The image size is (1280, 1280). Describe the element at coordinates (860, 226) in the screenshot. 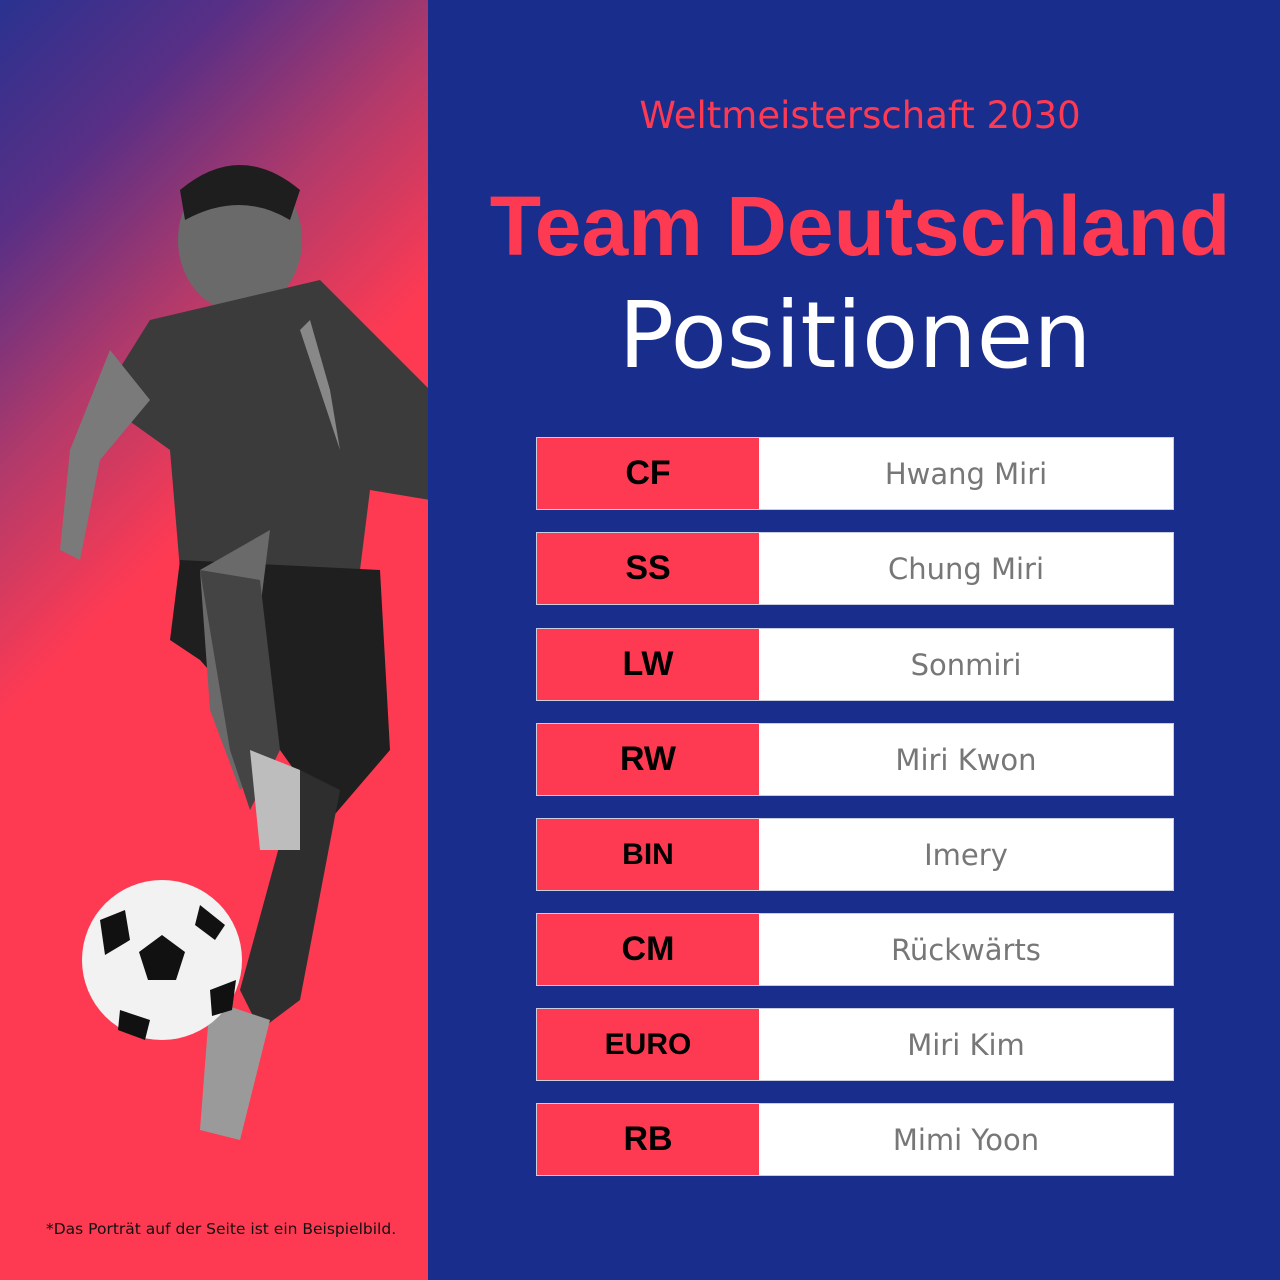

I see `page-title: Team Deutschland` at that location.